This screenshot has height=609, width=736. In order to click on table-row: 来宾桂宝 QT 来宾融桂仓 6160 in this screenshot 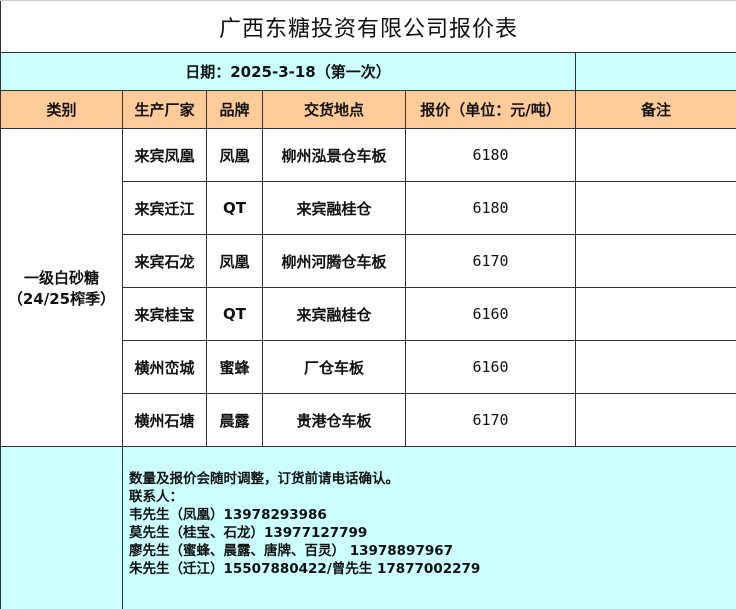, I will do `click(368, 314)`.